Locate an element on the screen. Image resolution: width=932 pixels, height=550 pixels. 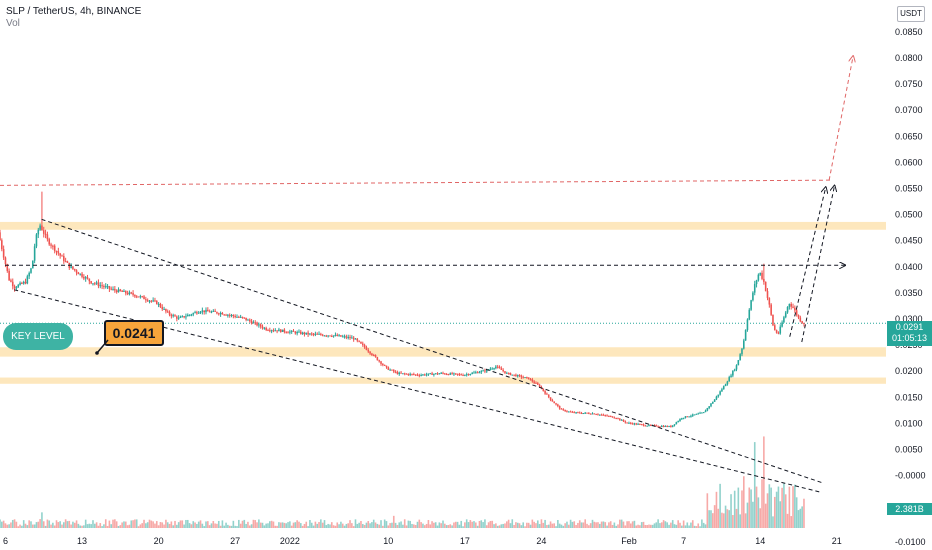
x-tick-label: 10 is located at coordinates (388, 541).